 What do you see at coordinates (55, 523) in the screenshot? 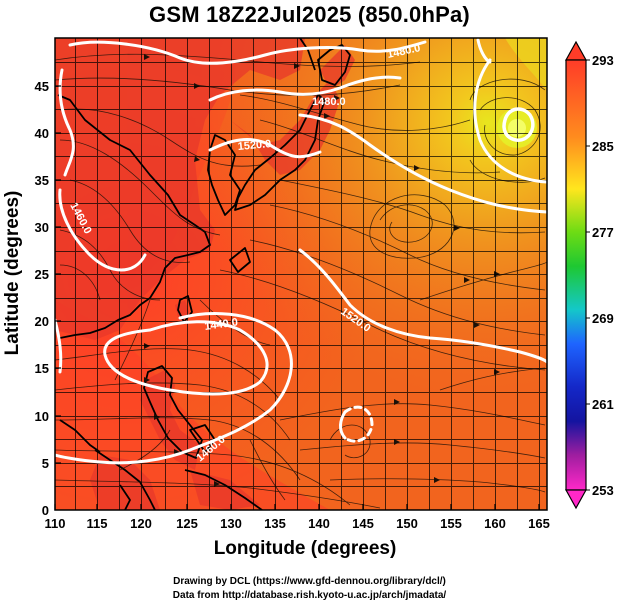
I see `x-tick-label: 110` at bounding box center [55, 523].